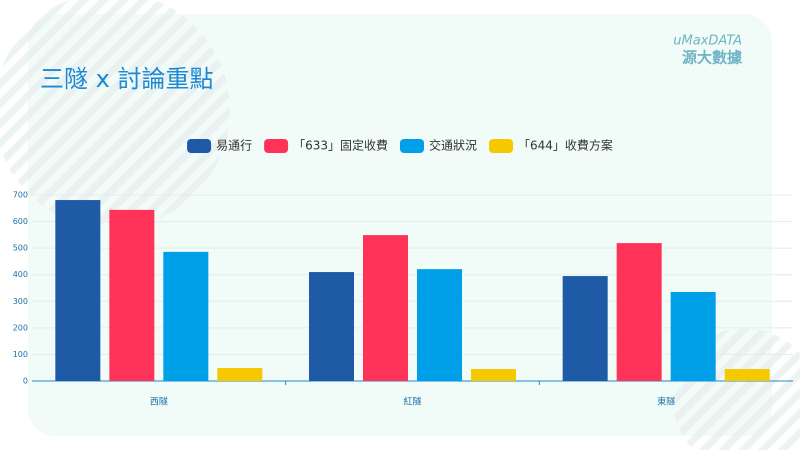  Describe the element at coordinates (159, 402) in the screenshot. I see `x-tick-label: 西隧` at that location.